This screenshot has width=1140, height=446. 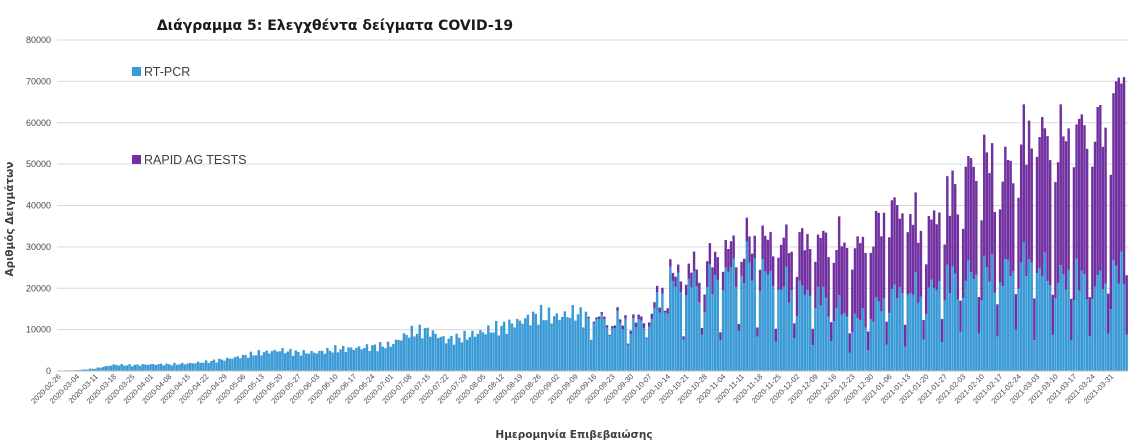 What do you see at coordinates (38, 206) in the screenshot?
I see `y-tick-label: 40000` at bounding box center [38, 206].